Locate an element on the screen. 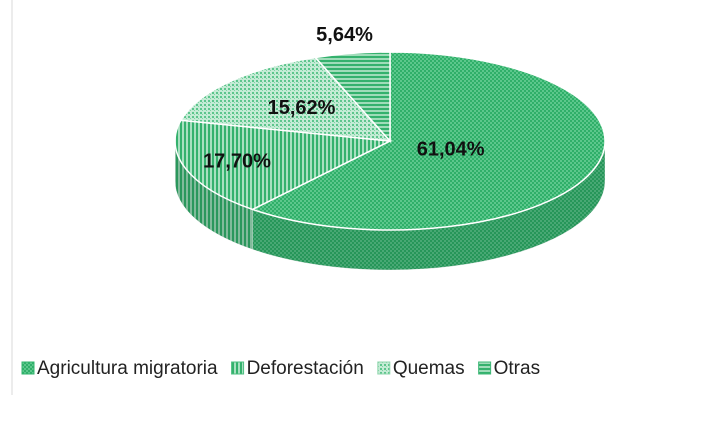  data-label: 5,64% is located at coordinates (344, 35).